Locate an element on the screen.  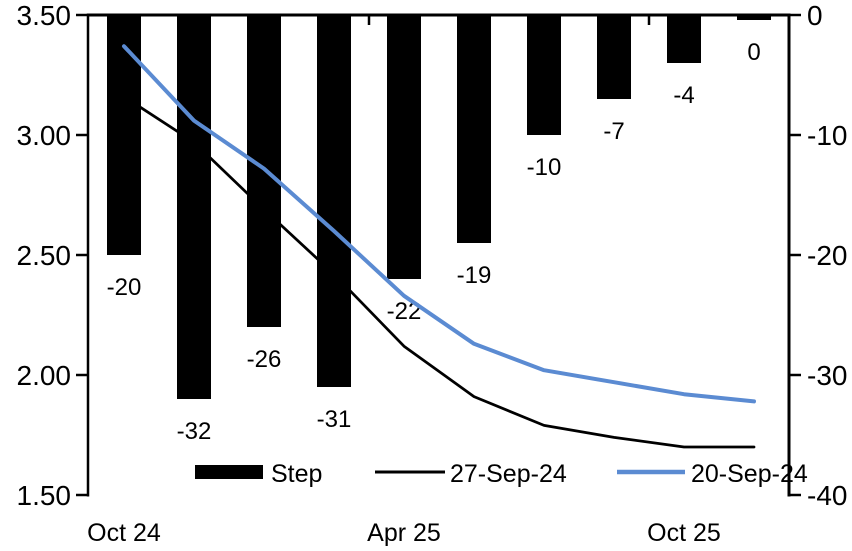
right-axis-tick-label: -40 is located at coordinates (827, 495).